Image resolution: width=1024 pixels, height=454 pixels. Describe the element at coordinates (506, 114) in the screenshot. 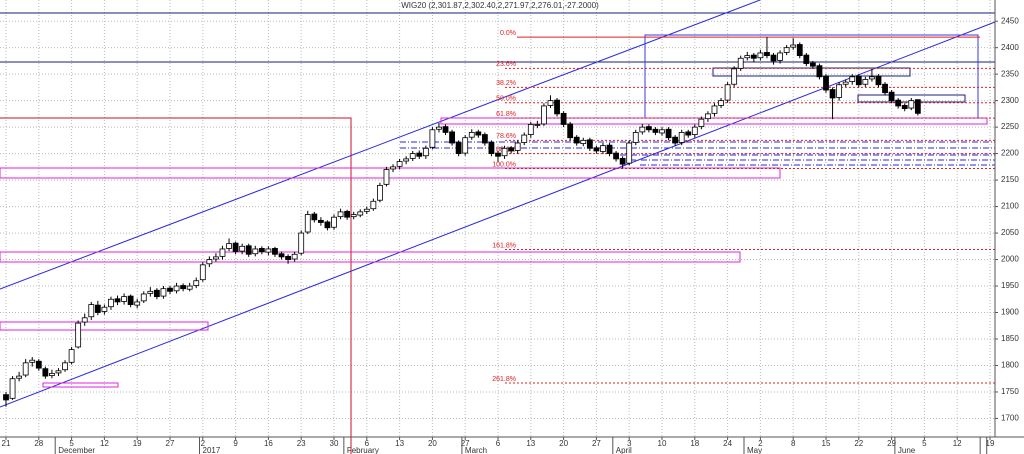

I see `fib-label: 61.8%` at that location.